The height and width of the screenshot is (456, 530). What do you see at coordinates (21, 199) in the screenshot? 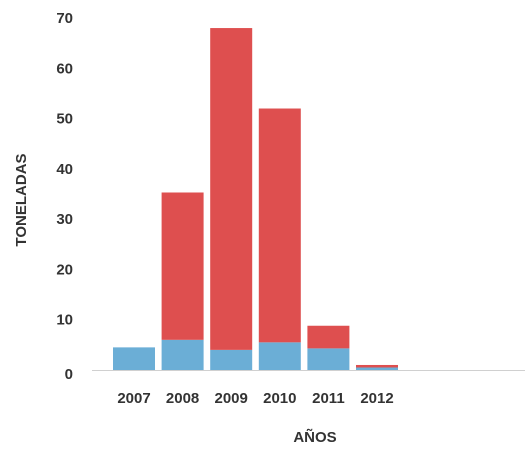
I see `y-axis-title: TONELADAS` at bounding box center [21, 199].